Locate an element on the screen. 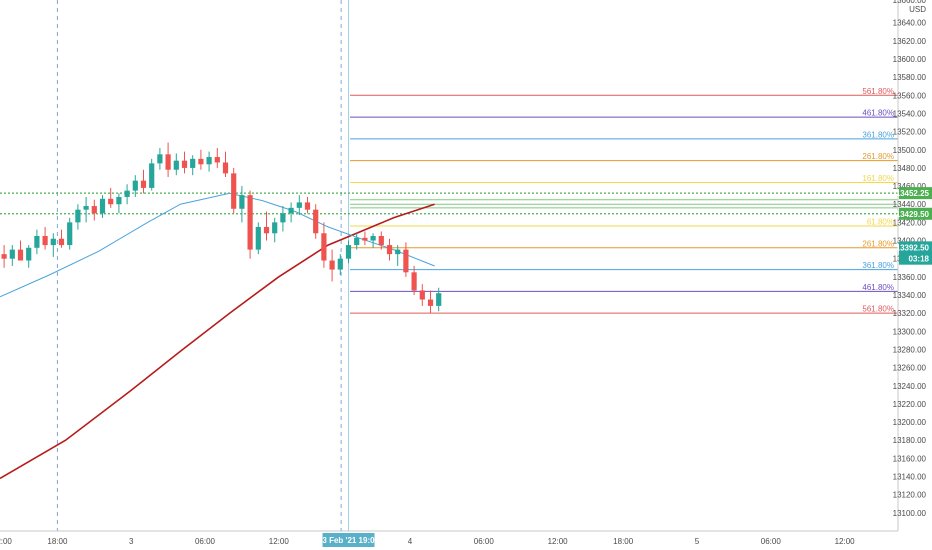 Image resolution: width=932 pixels, height=550 pixels. price-tick-label: 13160.00 is located at coordinates (910, 458).